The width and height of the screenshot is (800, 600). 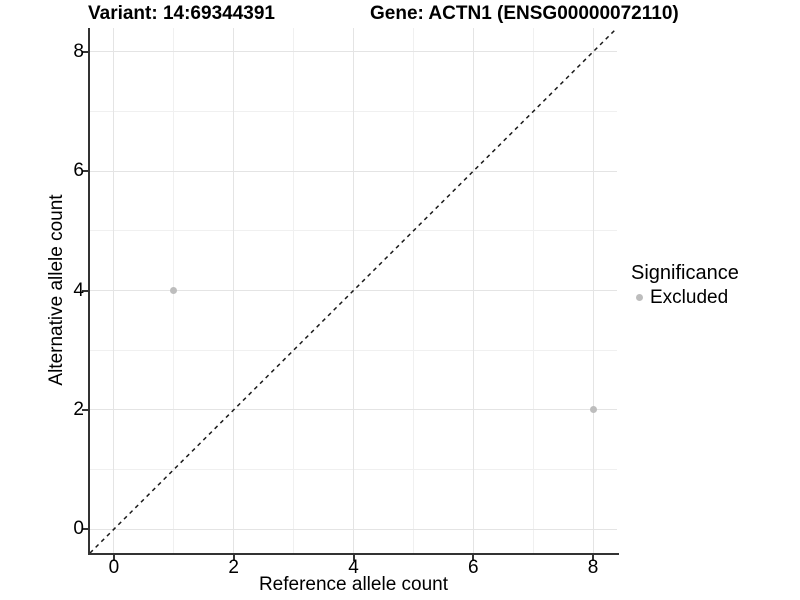 I want to click on x-tick-label: 6, so click(x=473, y=567).